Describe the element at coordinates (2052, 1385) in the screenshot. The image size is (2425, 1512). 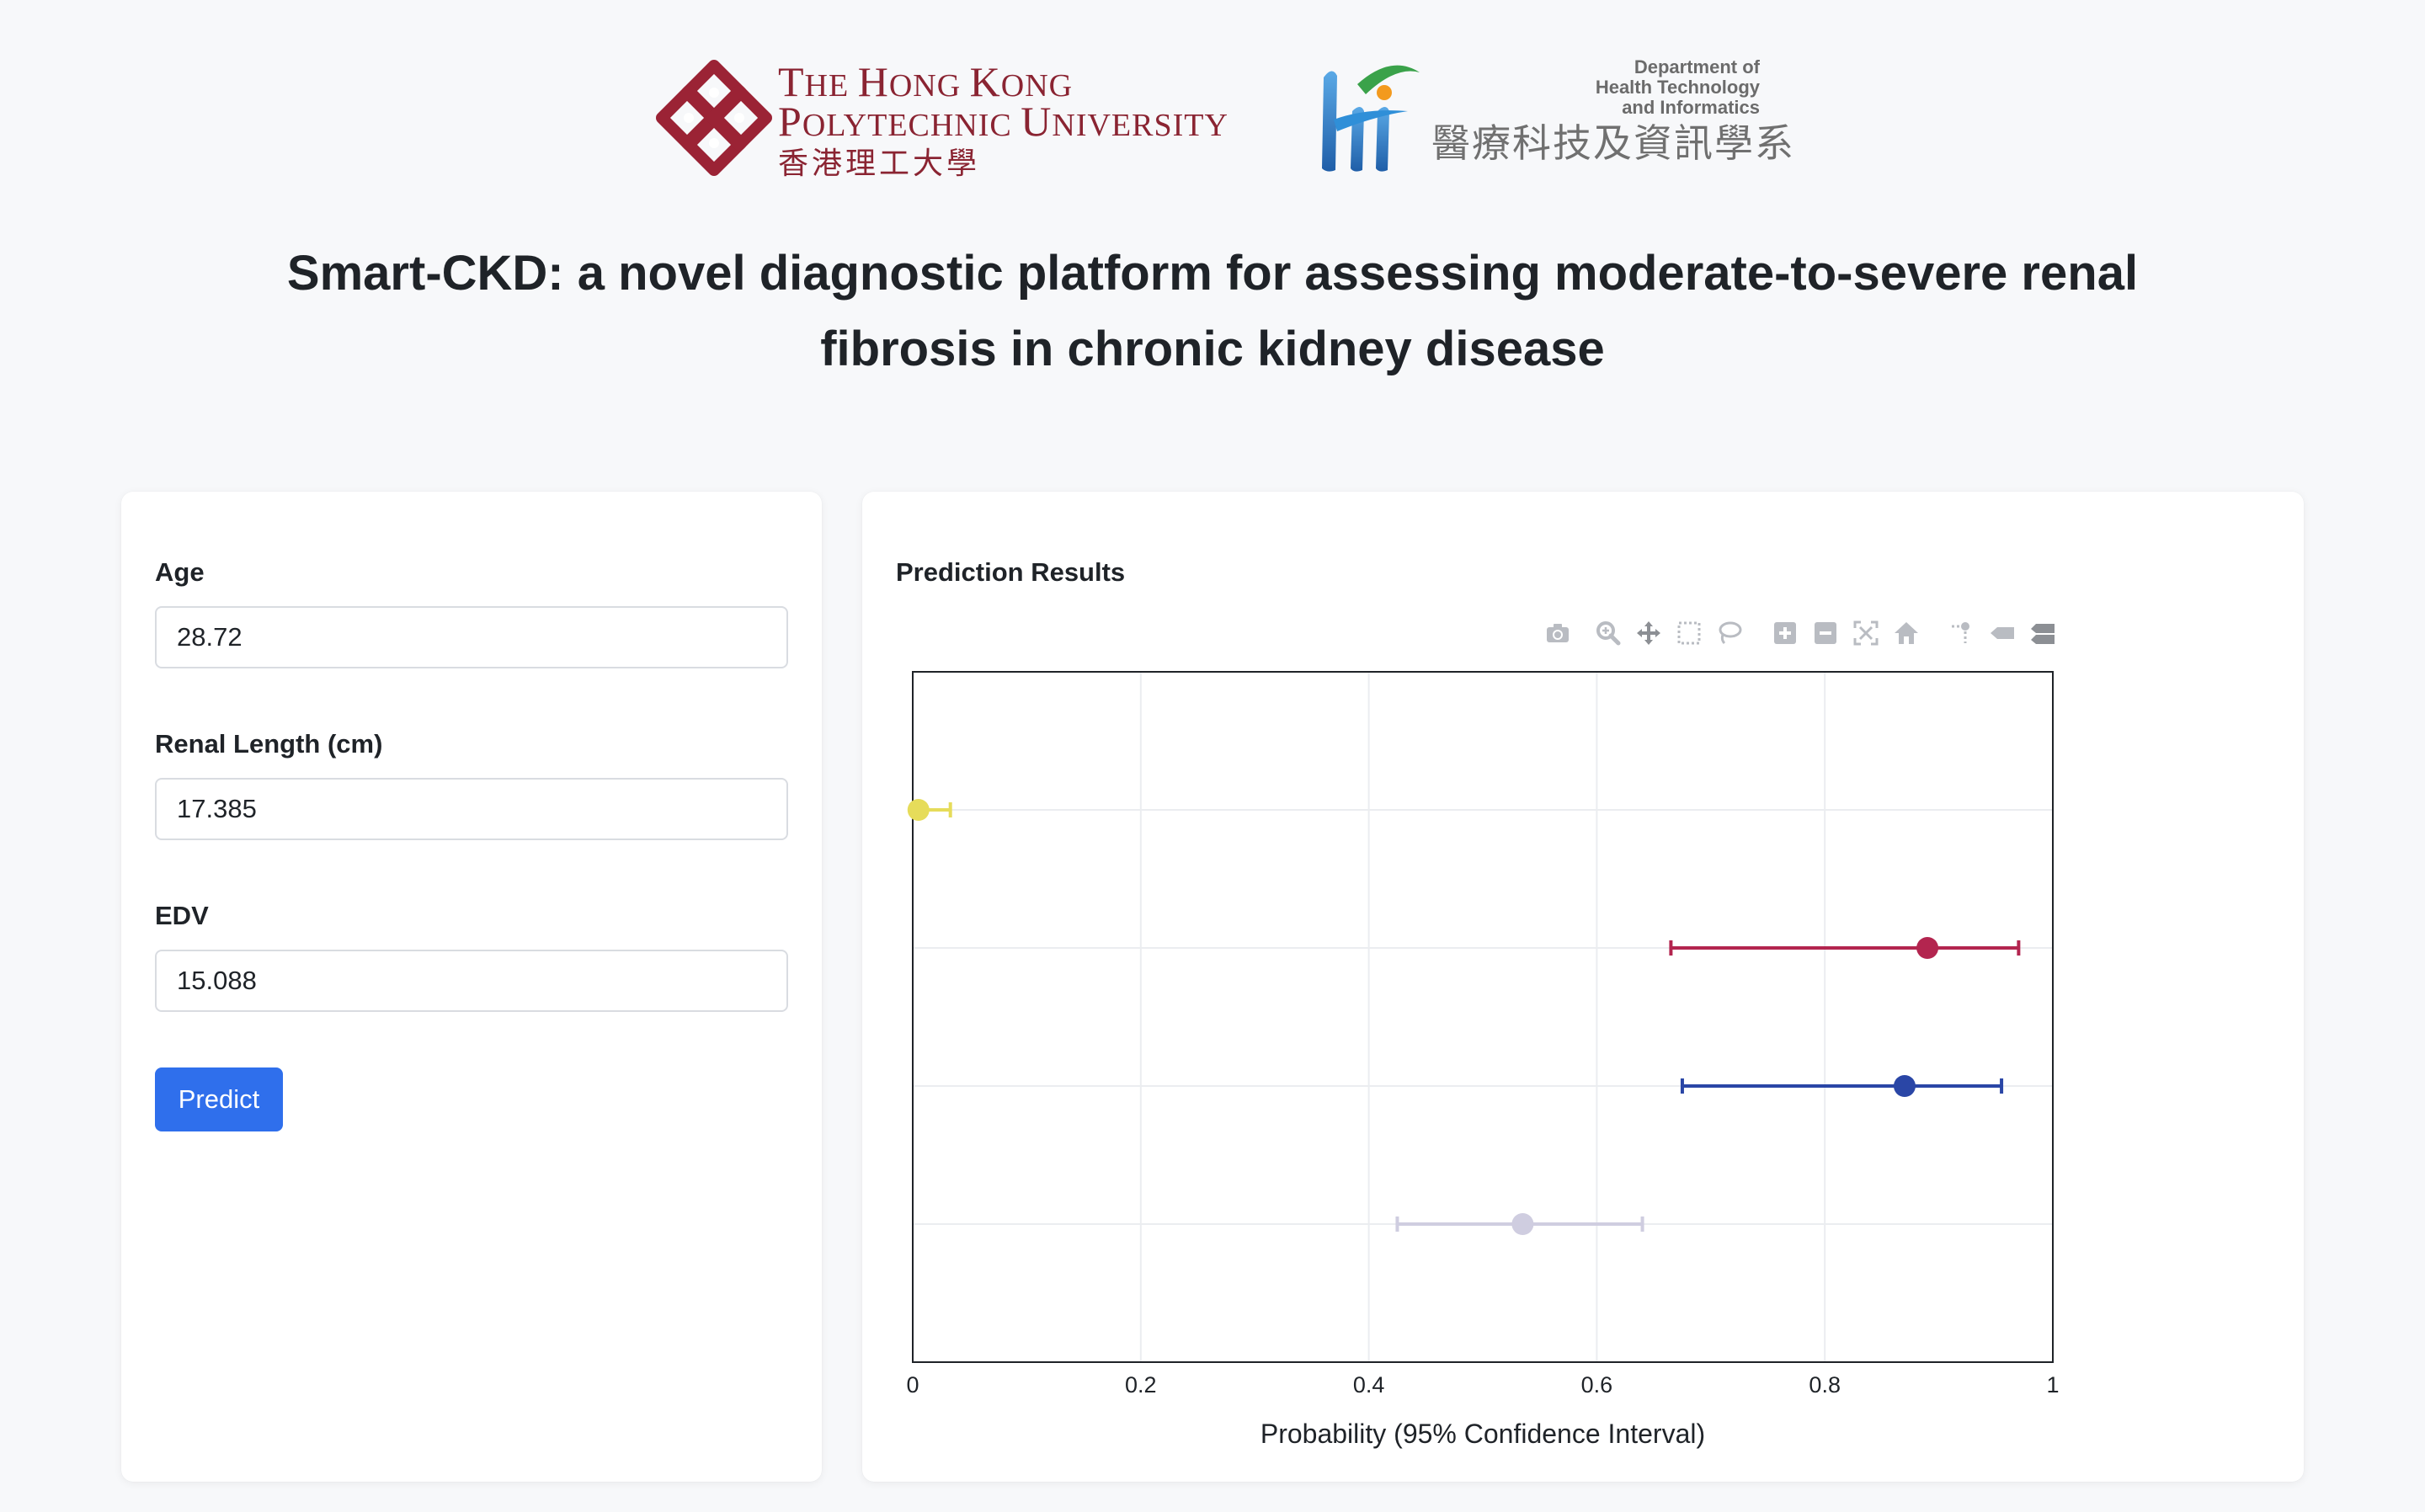
I see `x-tick-label: 1` at that location.